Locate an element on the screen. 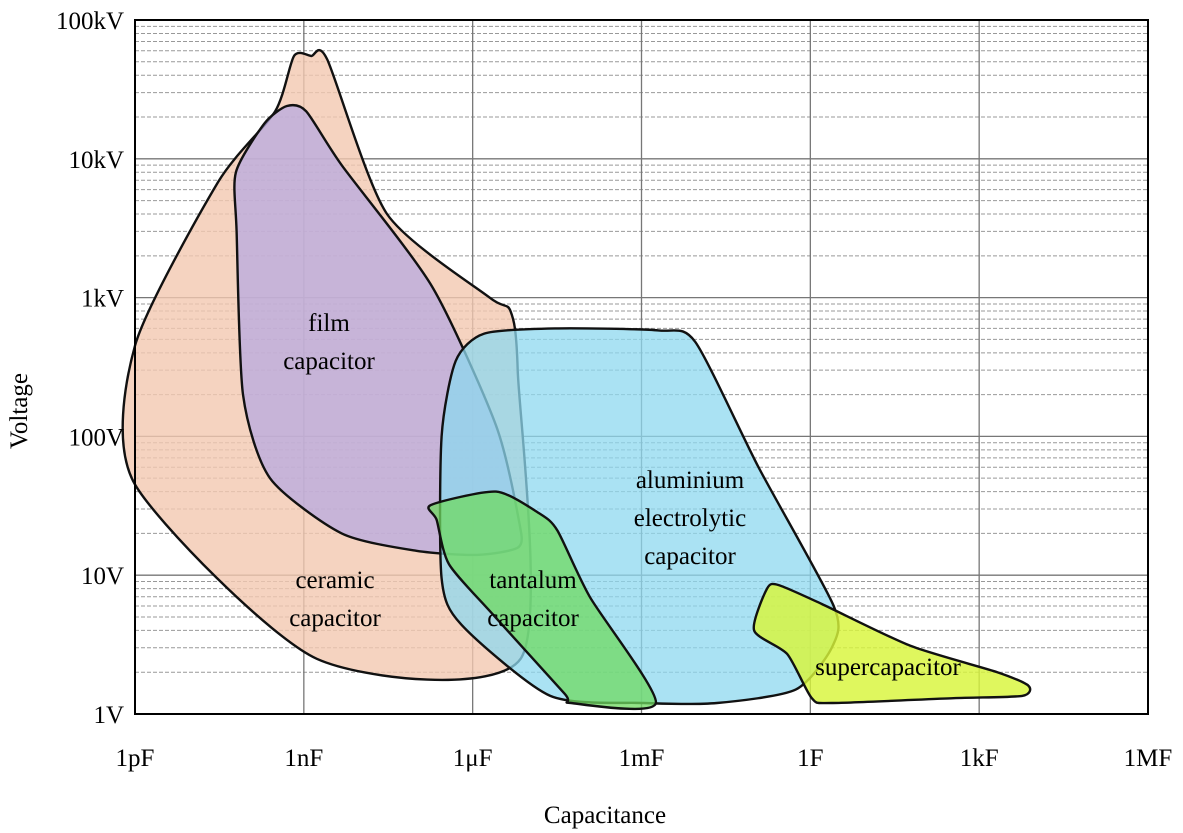 Image resolution: width=1183 pixels, height=833 pixels. y-tick-label: 1V is located at coordinates (108, 715).